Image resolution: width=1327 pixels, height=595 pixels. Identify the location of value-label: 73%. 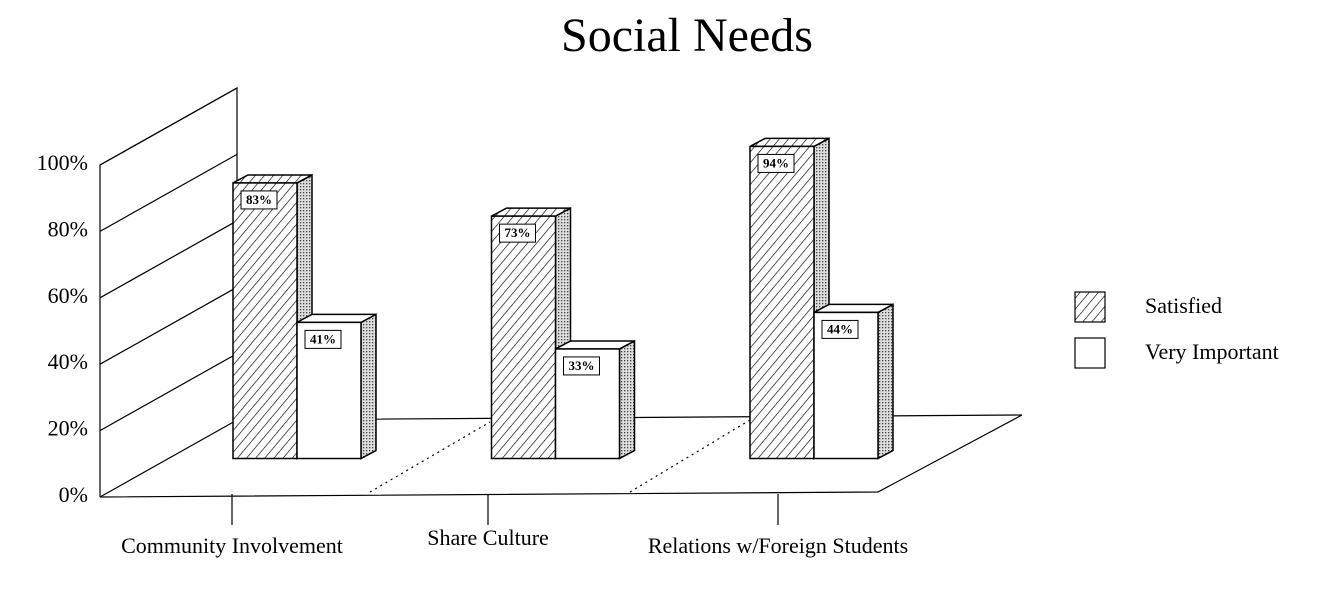
(518, 232).